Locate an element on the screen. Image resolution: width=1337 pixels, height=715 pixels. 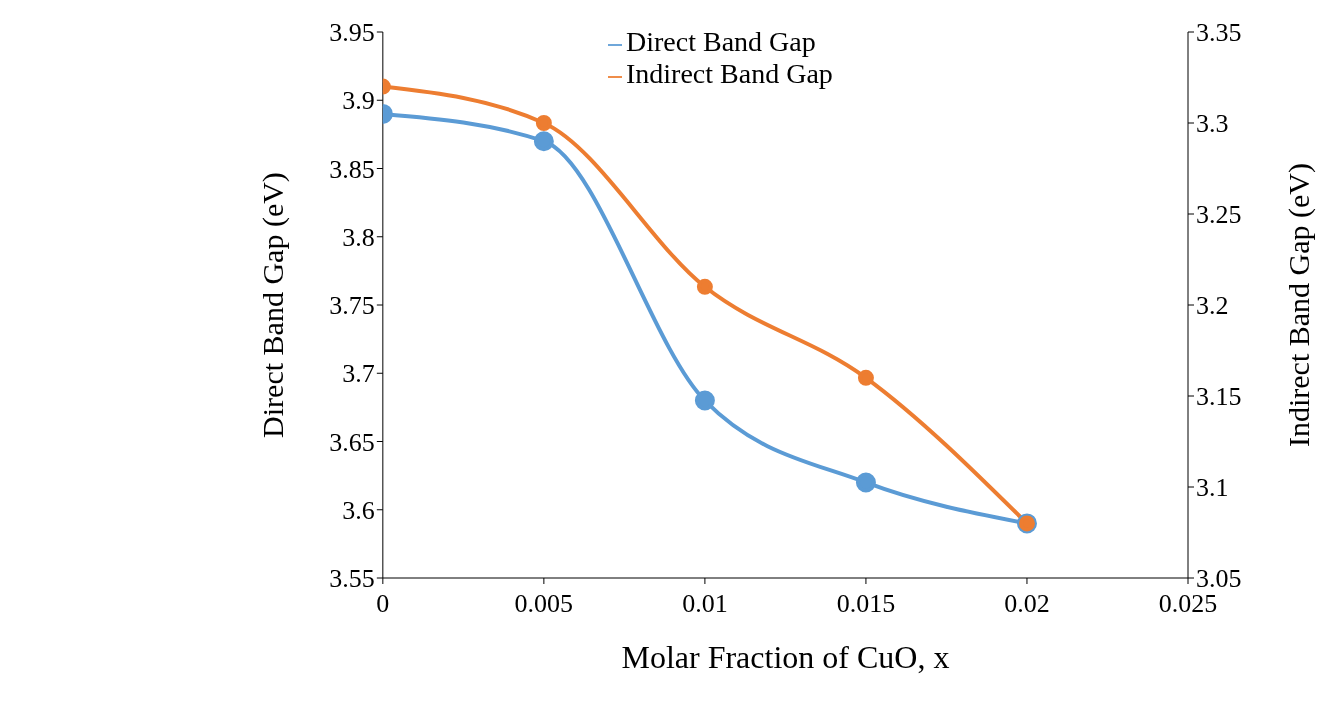
legend-label: Indirect Band Gap is located at coordinates (729, 73).